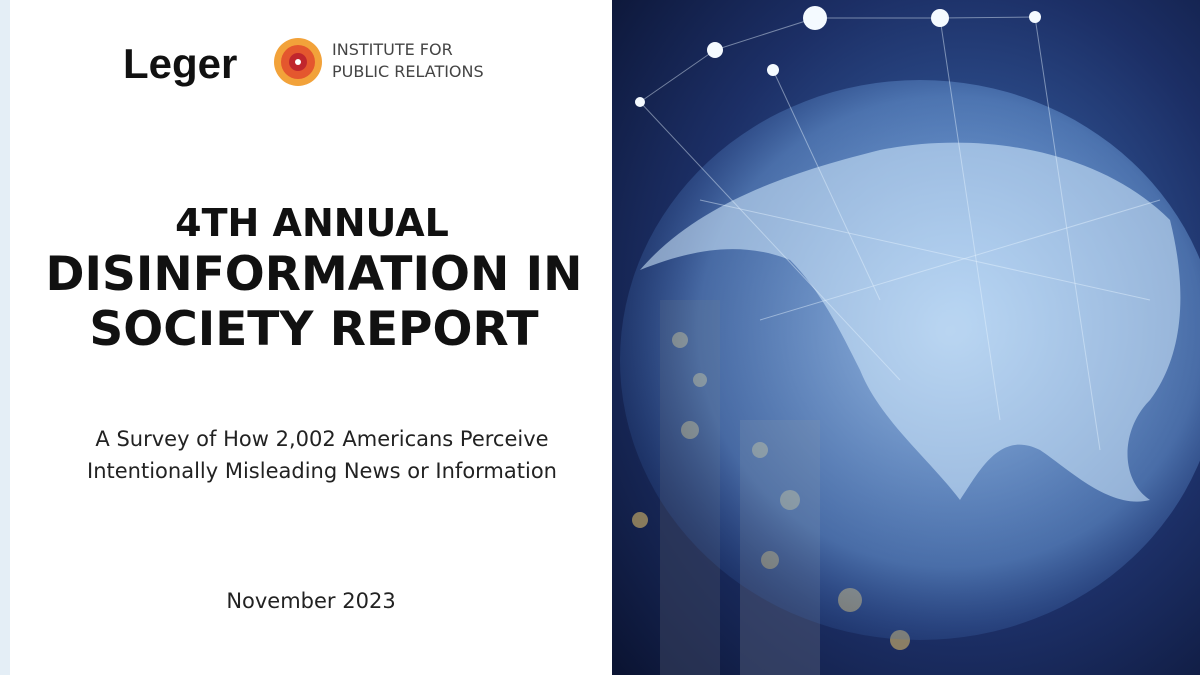  What do you see at coordinates (313, 329) in the screenshot?
I see `title-line: SOCIETY REPORT` at bounding box center [313, 329].